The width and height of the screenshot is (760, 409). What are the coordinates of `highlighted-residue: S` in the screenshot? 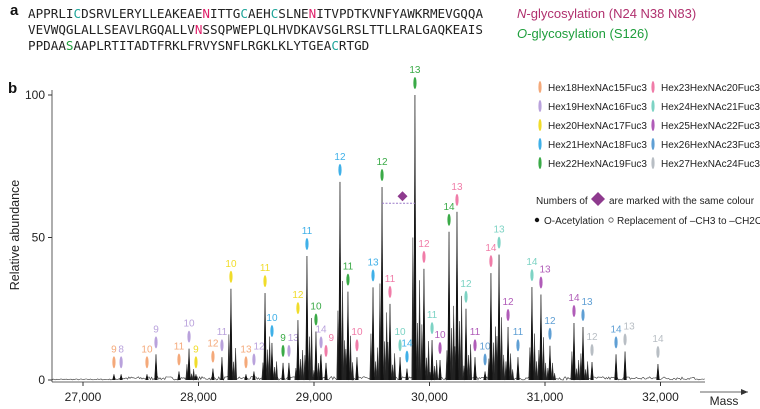 It's located at (69, 45).